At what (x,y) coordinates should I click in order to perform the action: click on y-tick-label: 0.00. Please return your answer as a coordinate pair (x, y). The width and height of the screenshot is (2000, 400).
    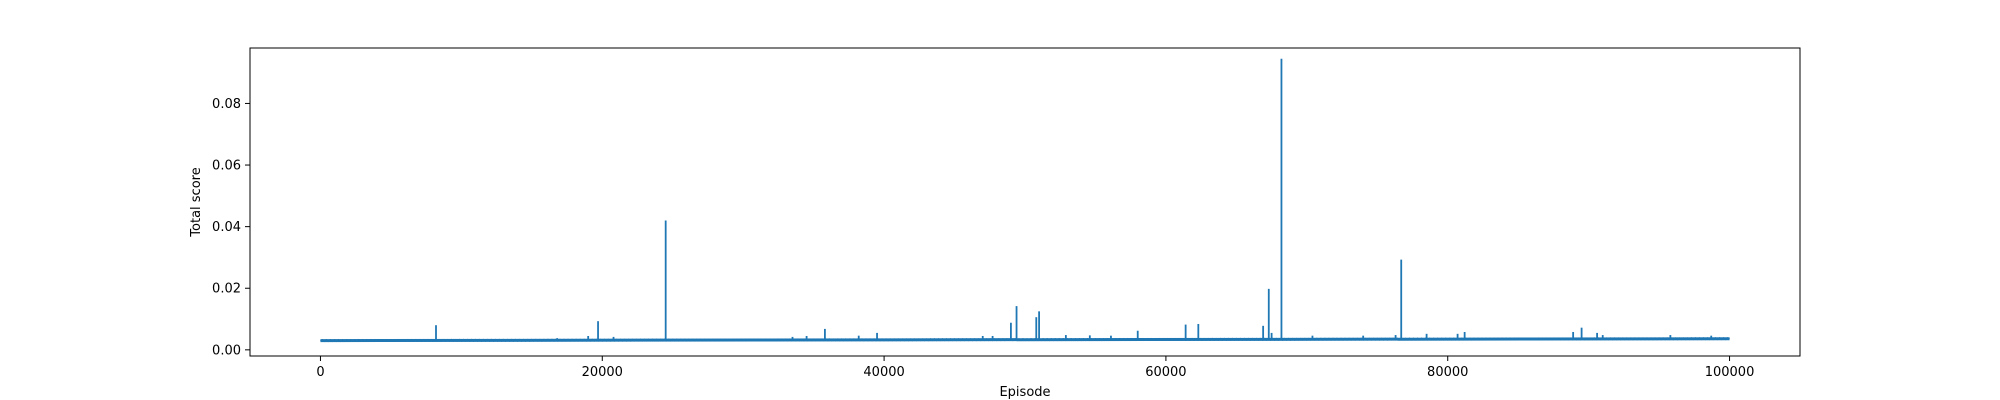
    Looking at the image, I should click on (226, 350).